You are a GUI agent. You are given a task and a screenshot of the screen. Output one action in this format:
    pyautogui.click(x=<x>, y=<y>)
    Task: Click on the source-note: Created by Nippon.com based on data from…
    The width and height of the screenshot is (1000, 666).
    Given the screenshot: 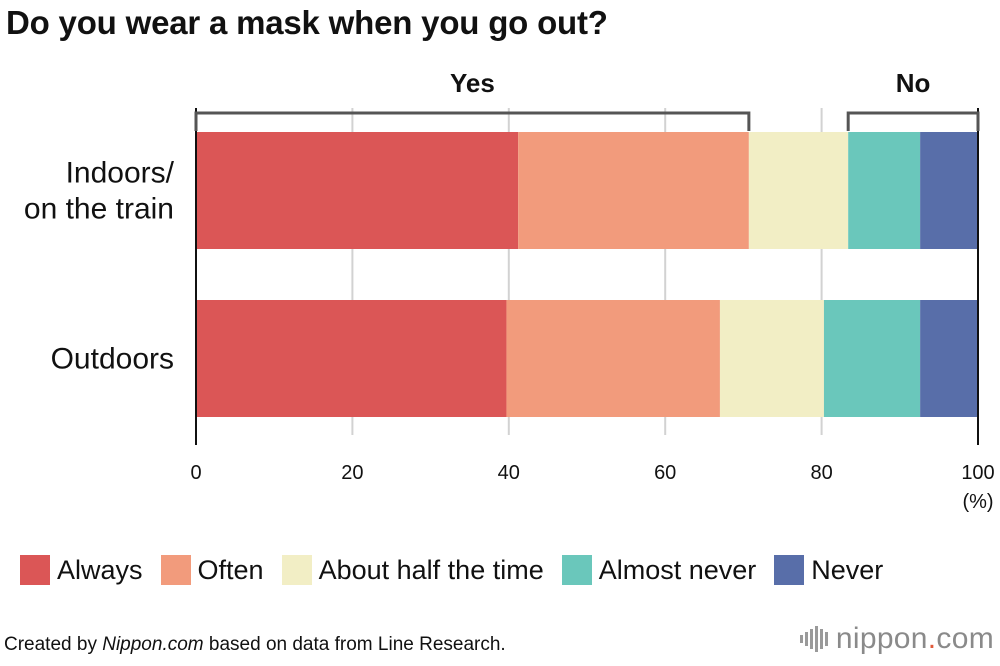 What is the action you would take?
    pyautogui.click(x=255, y=645)
    